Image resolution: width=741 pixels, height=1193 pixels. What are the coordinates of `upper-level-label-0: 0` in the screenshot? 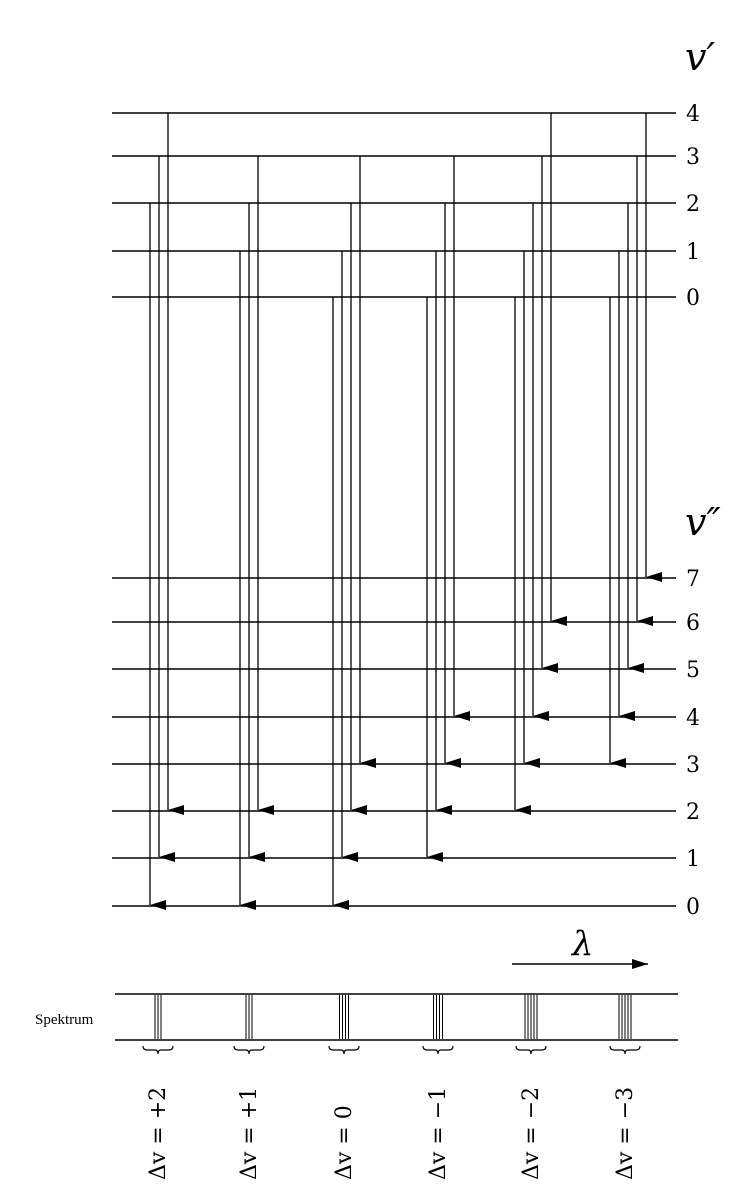 It's located at (693, 298).